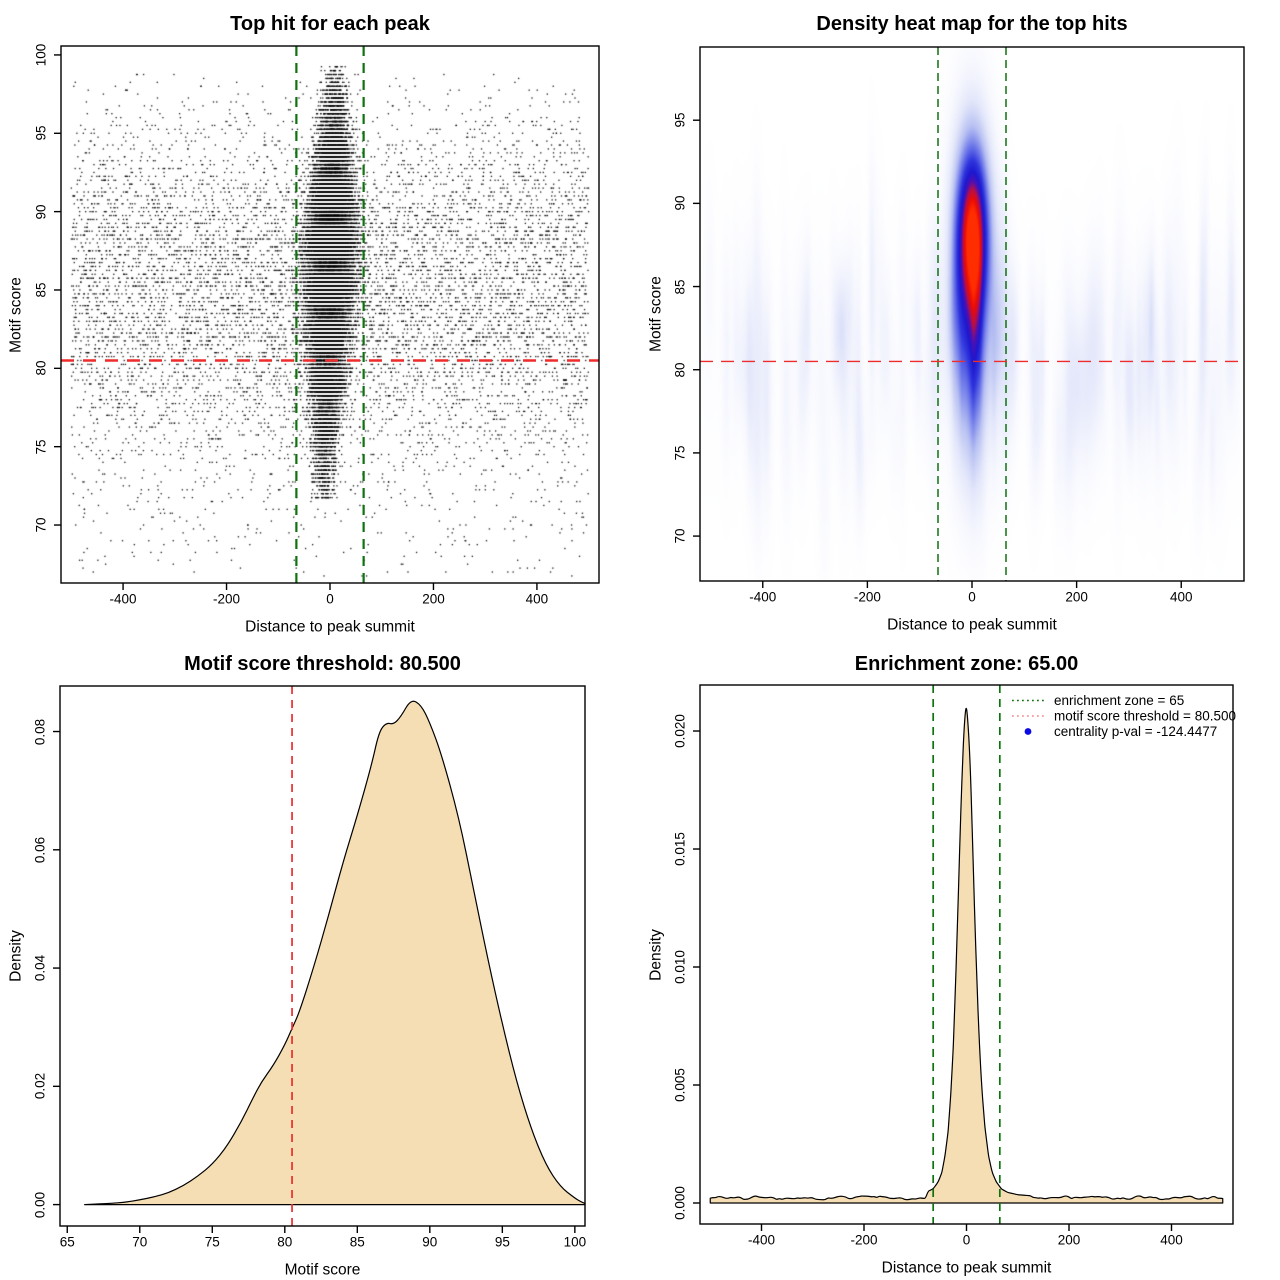 The width and height of the screenshot is (1280, 1280). I want to click on y-tick-label: 0.02, so click(40, 1086).